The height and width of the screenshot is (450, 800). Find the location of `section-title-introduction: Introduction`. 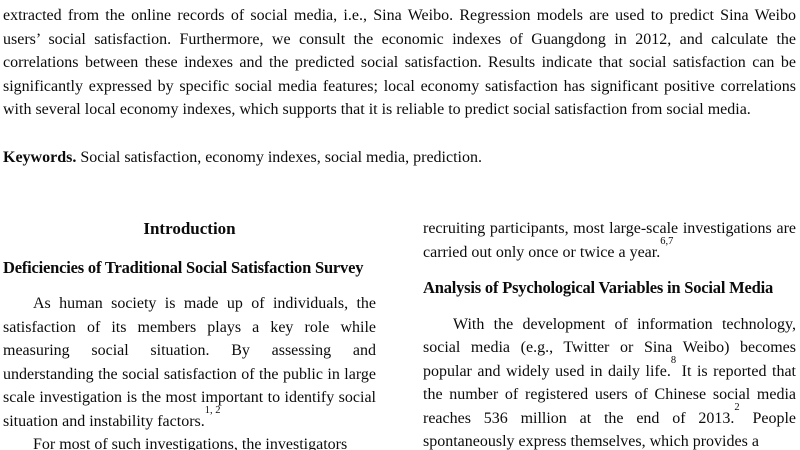

section-title-introduction: Introduction is located at coordinates (189, 228).